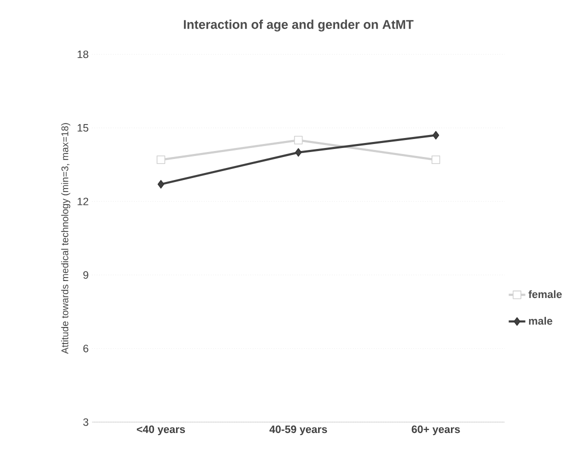  What do you see at coordinates (85, 275) in the screenshot?
I see `y-tick-label: 9` at bounding box center [85, 275].